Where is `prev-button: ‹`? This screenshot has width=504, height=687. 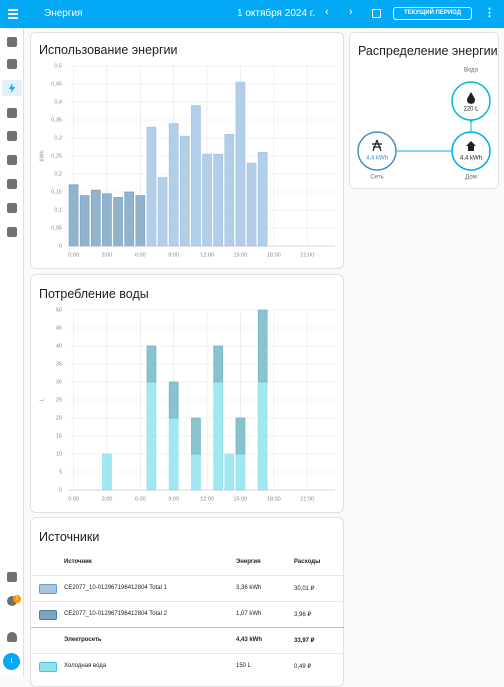 prev-button: ‹ is located at coordinates (327, 12).